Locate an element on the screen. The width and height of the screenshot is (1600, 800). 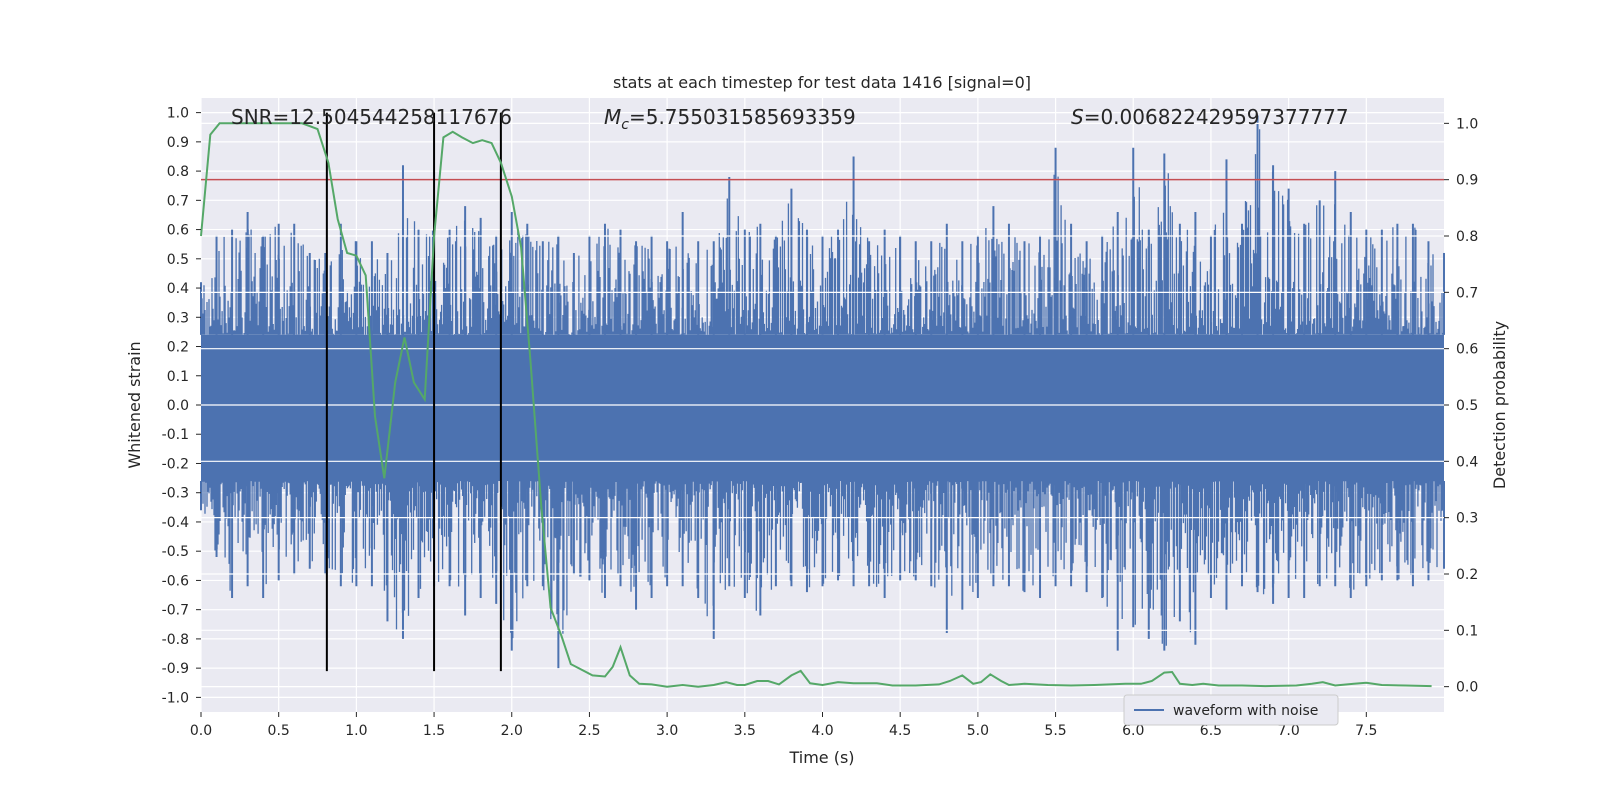
y-right-tick-label-2: 0.8 is located at coordinates (1467, 237).